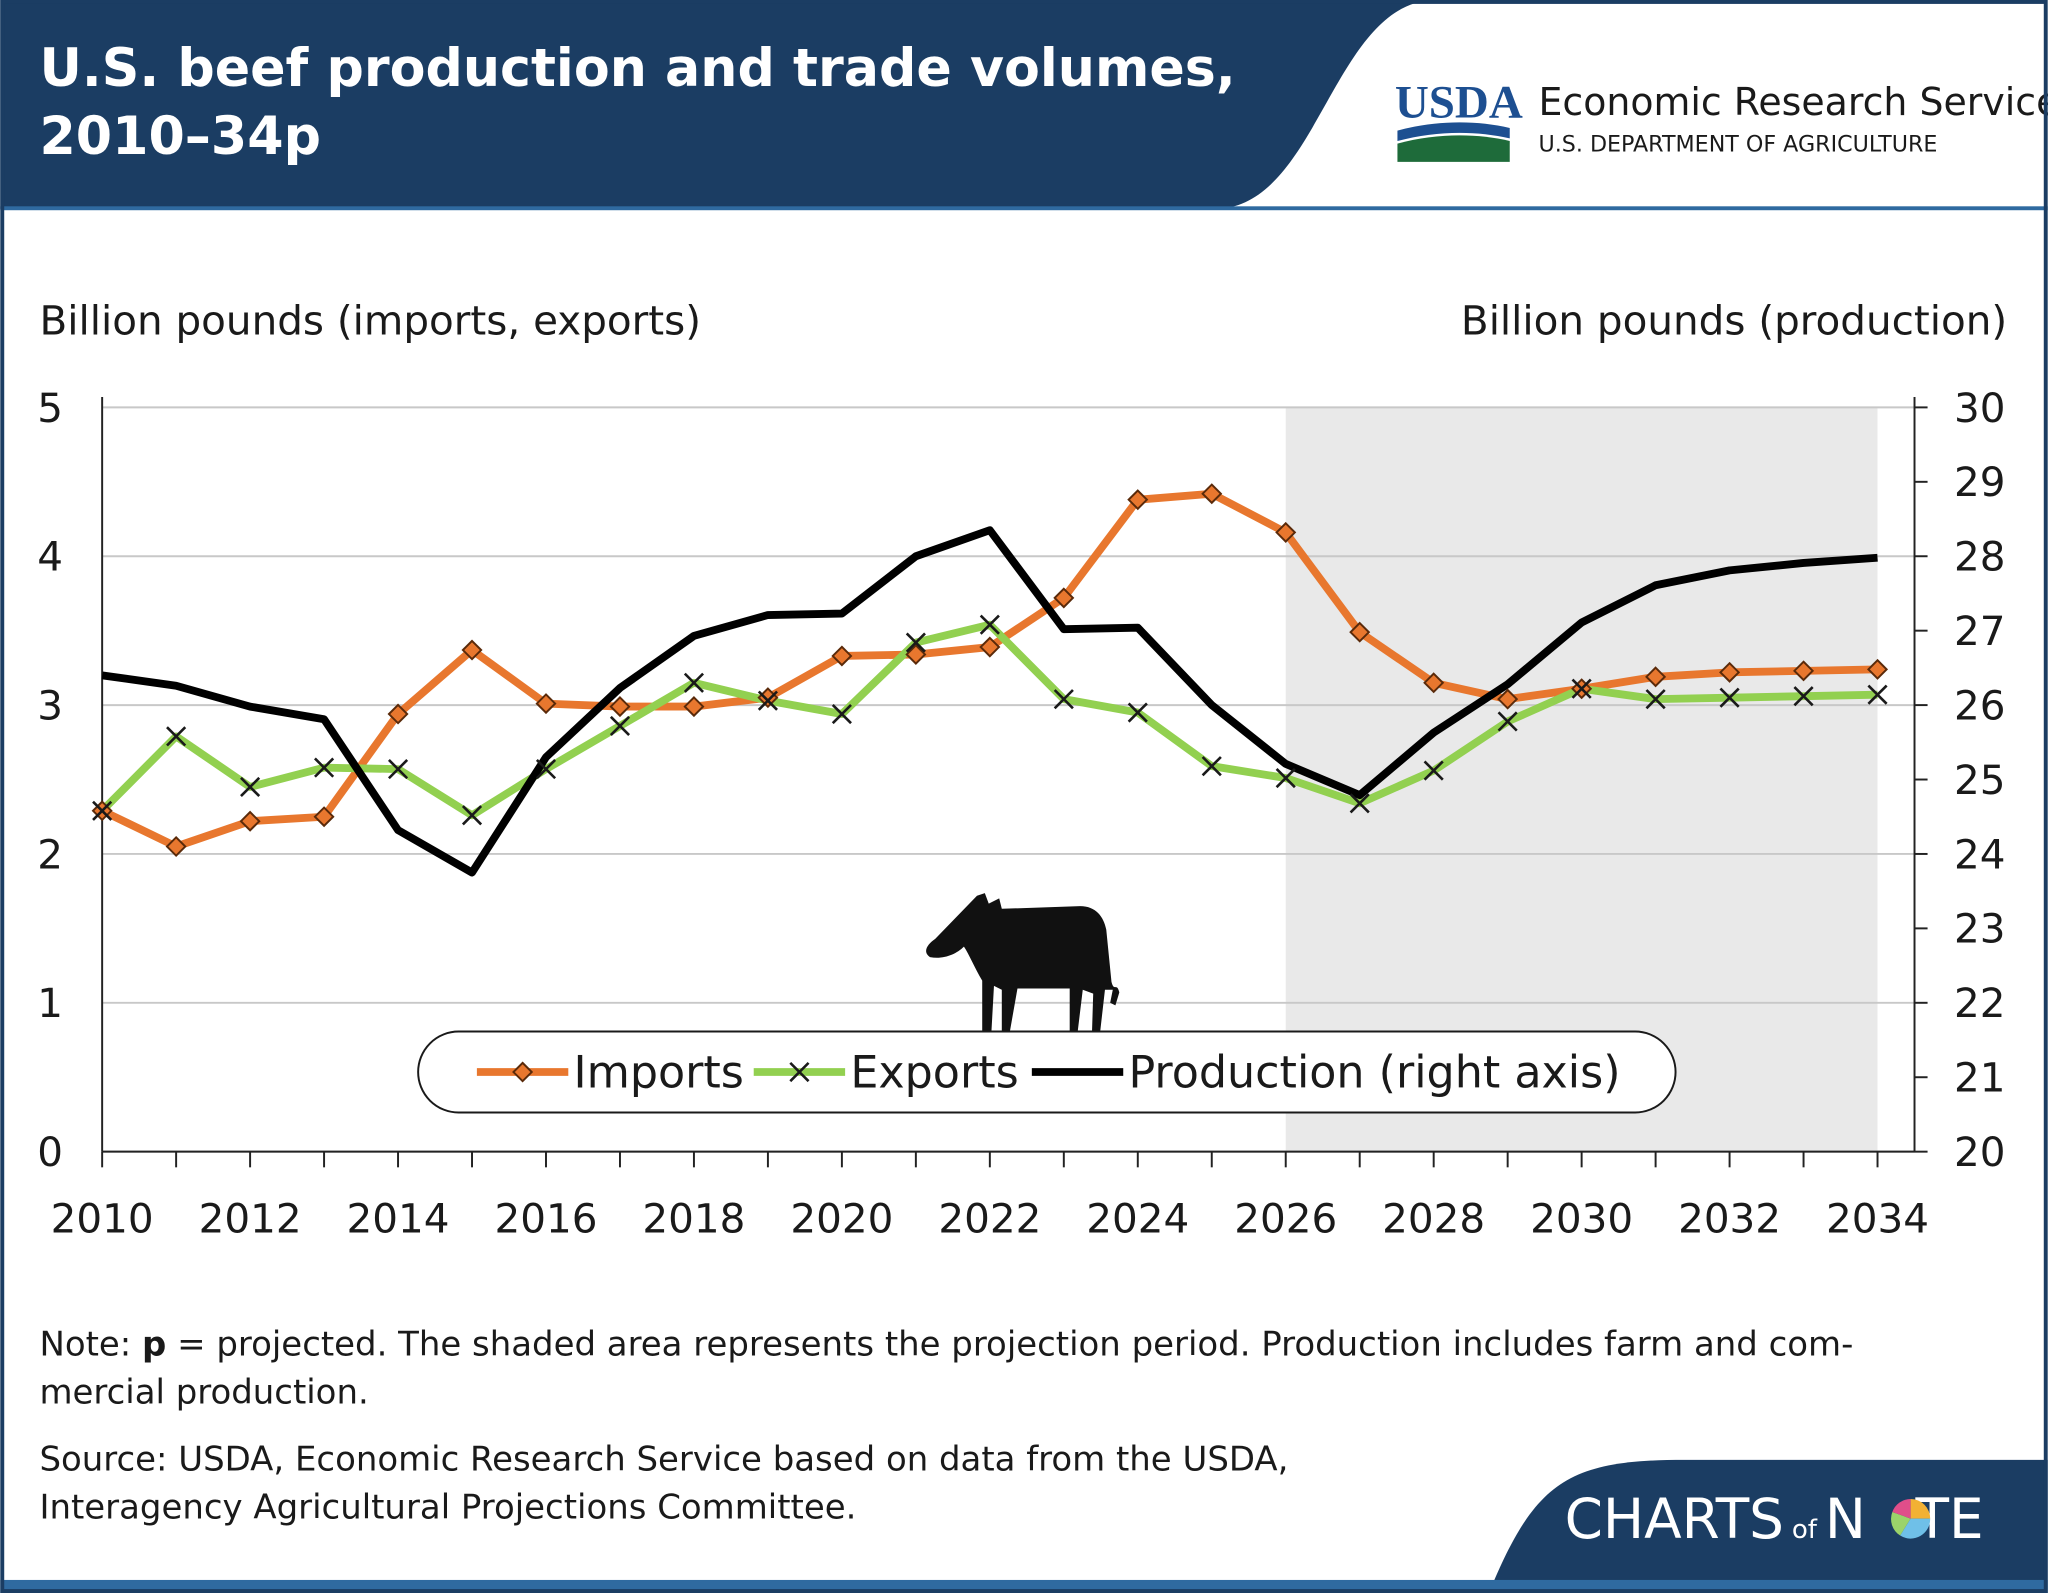  I want to click on y-tick-label: 0, so click(50, 1152).